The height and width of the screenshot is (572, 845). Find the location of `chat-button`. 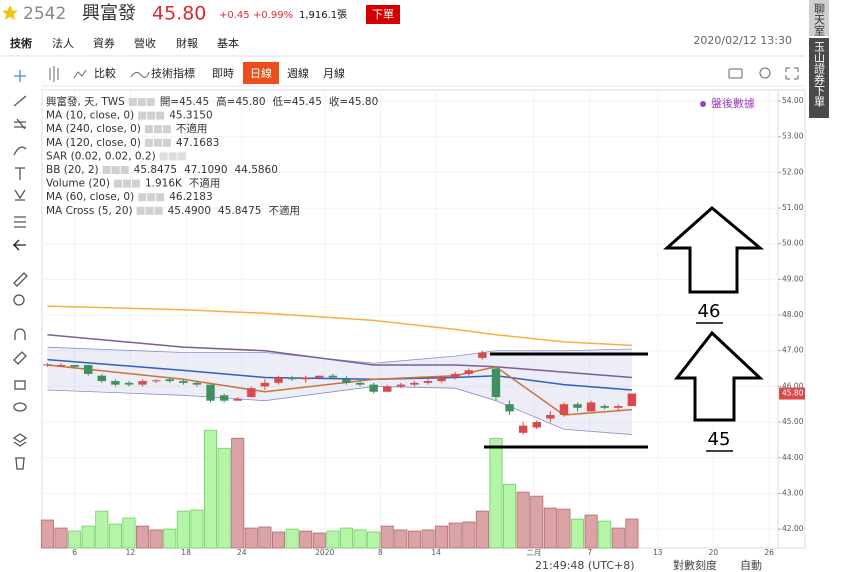

chat-button is located at coordinates (819, 18).